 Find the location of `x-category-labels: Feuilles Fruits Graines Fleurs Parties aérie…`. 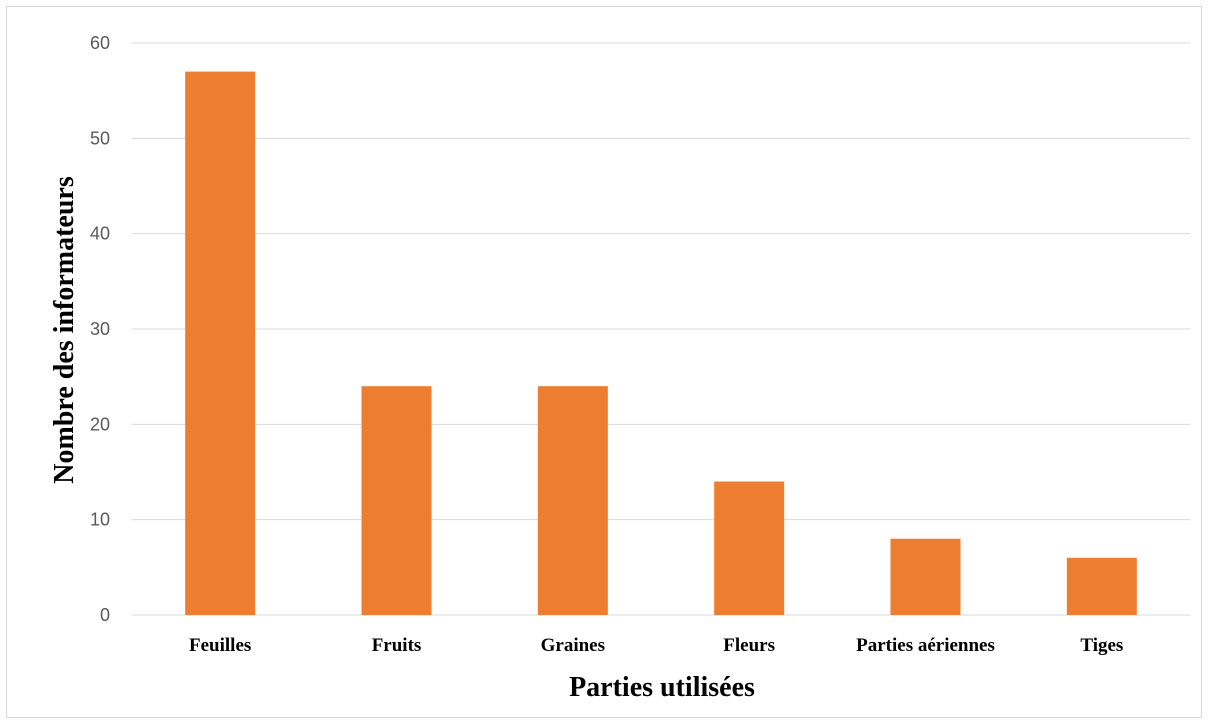

x-category-labels: Feuilles Fruits Graines Fleurs Parties aérie… is located at coordinates (656, 645).